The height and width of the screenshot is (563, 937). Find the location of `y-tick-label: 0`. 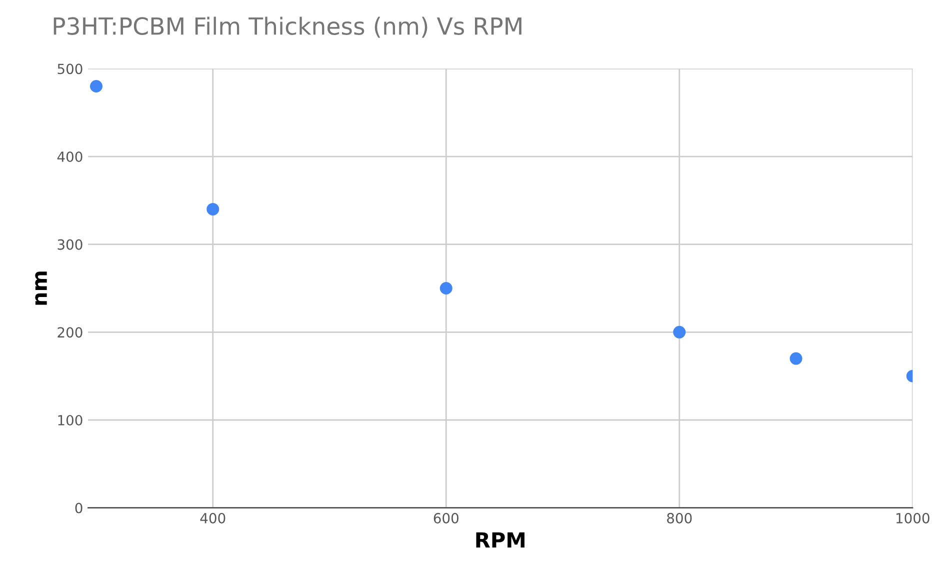

y-tick-label: 0 is located at coordinates (78, 508).